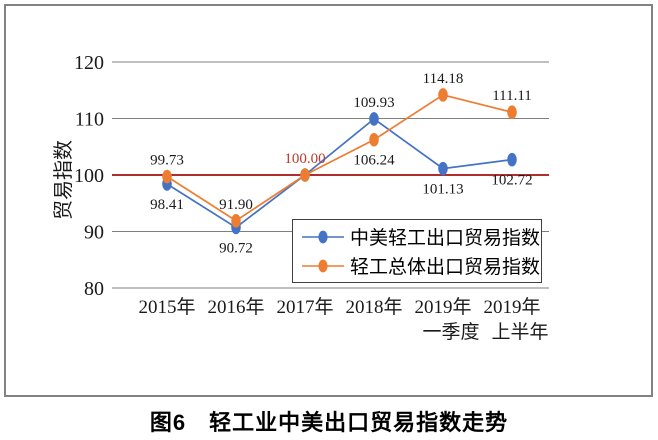 Image resolution: width=658 pixels, height=440 pixels. Describe the element at coordinates (374, 139) in the screenshot. I see `marker-s1-p3` at that location.